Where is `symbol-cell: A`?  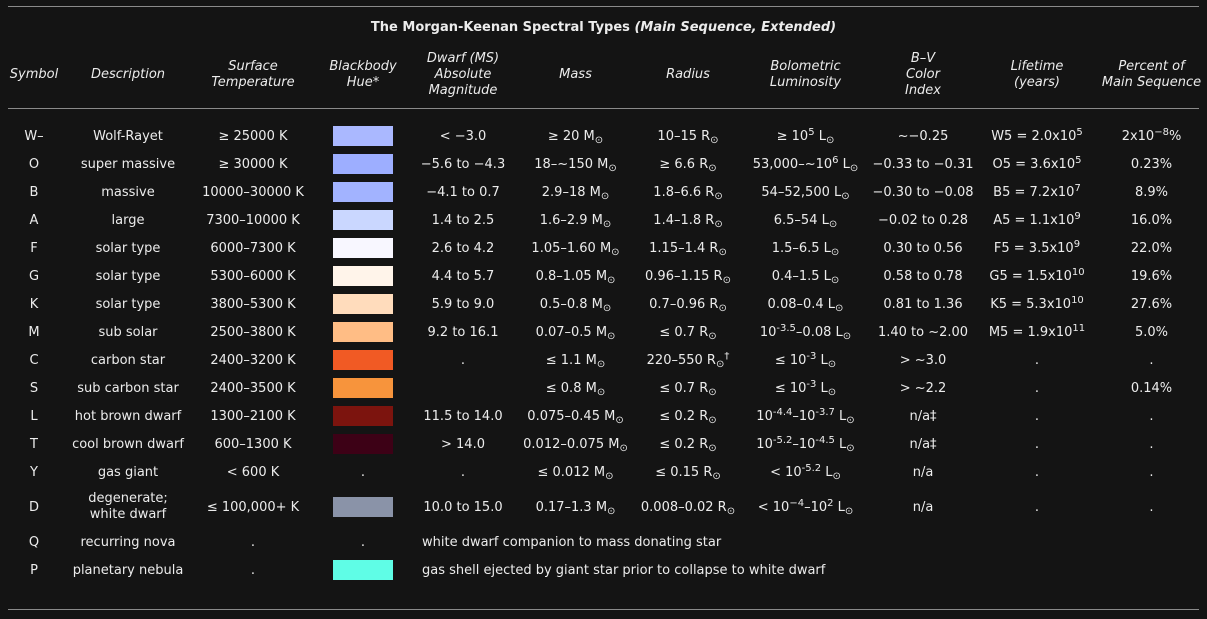 symbol-cell: A is located at coordinates (34, 220).